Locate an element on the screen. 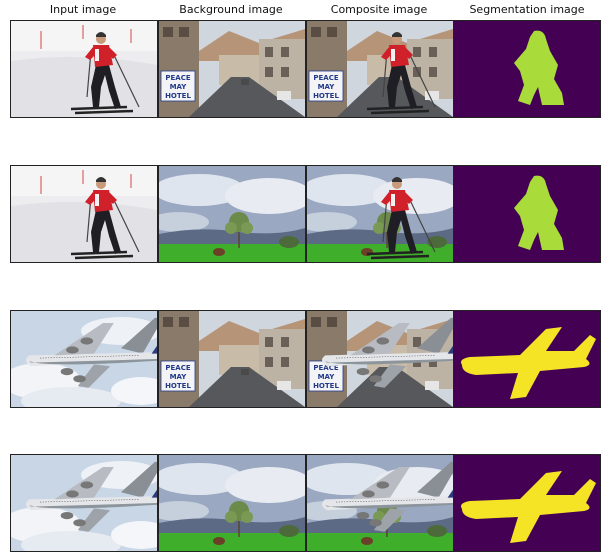 Image resolution: width=603 pixels, height=558 pixels. column-title-segmentation: Segmentation image is located at coordinates (527, 9).